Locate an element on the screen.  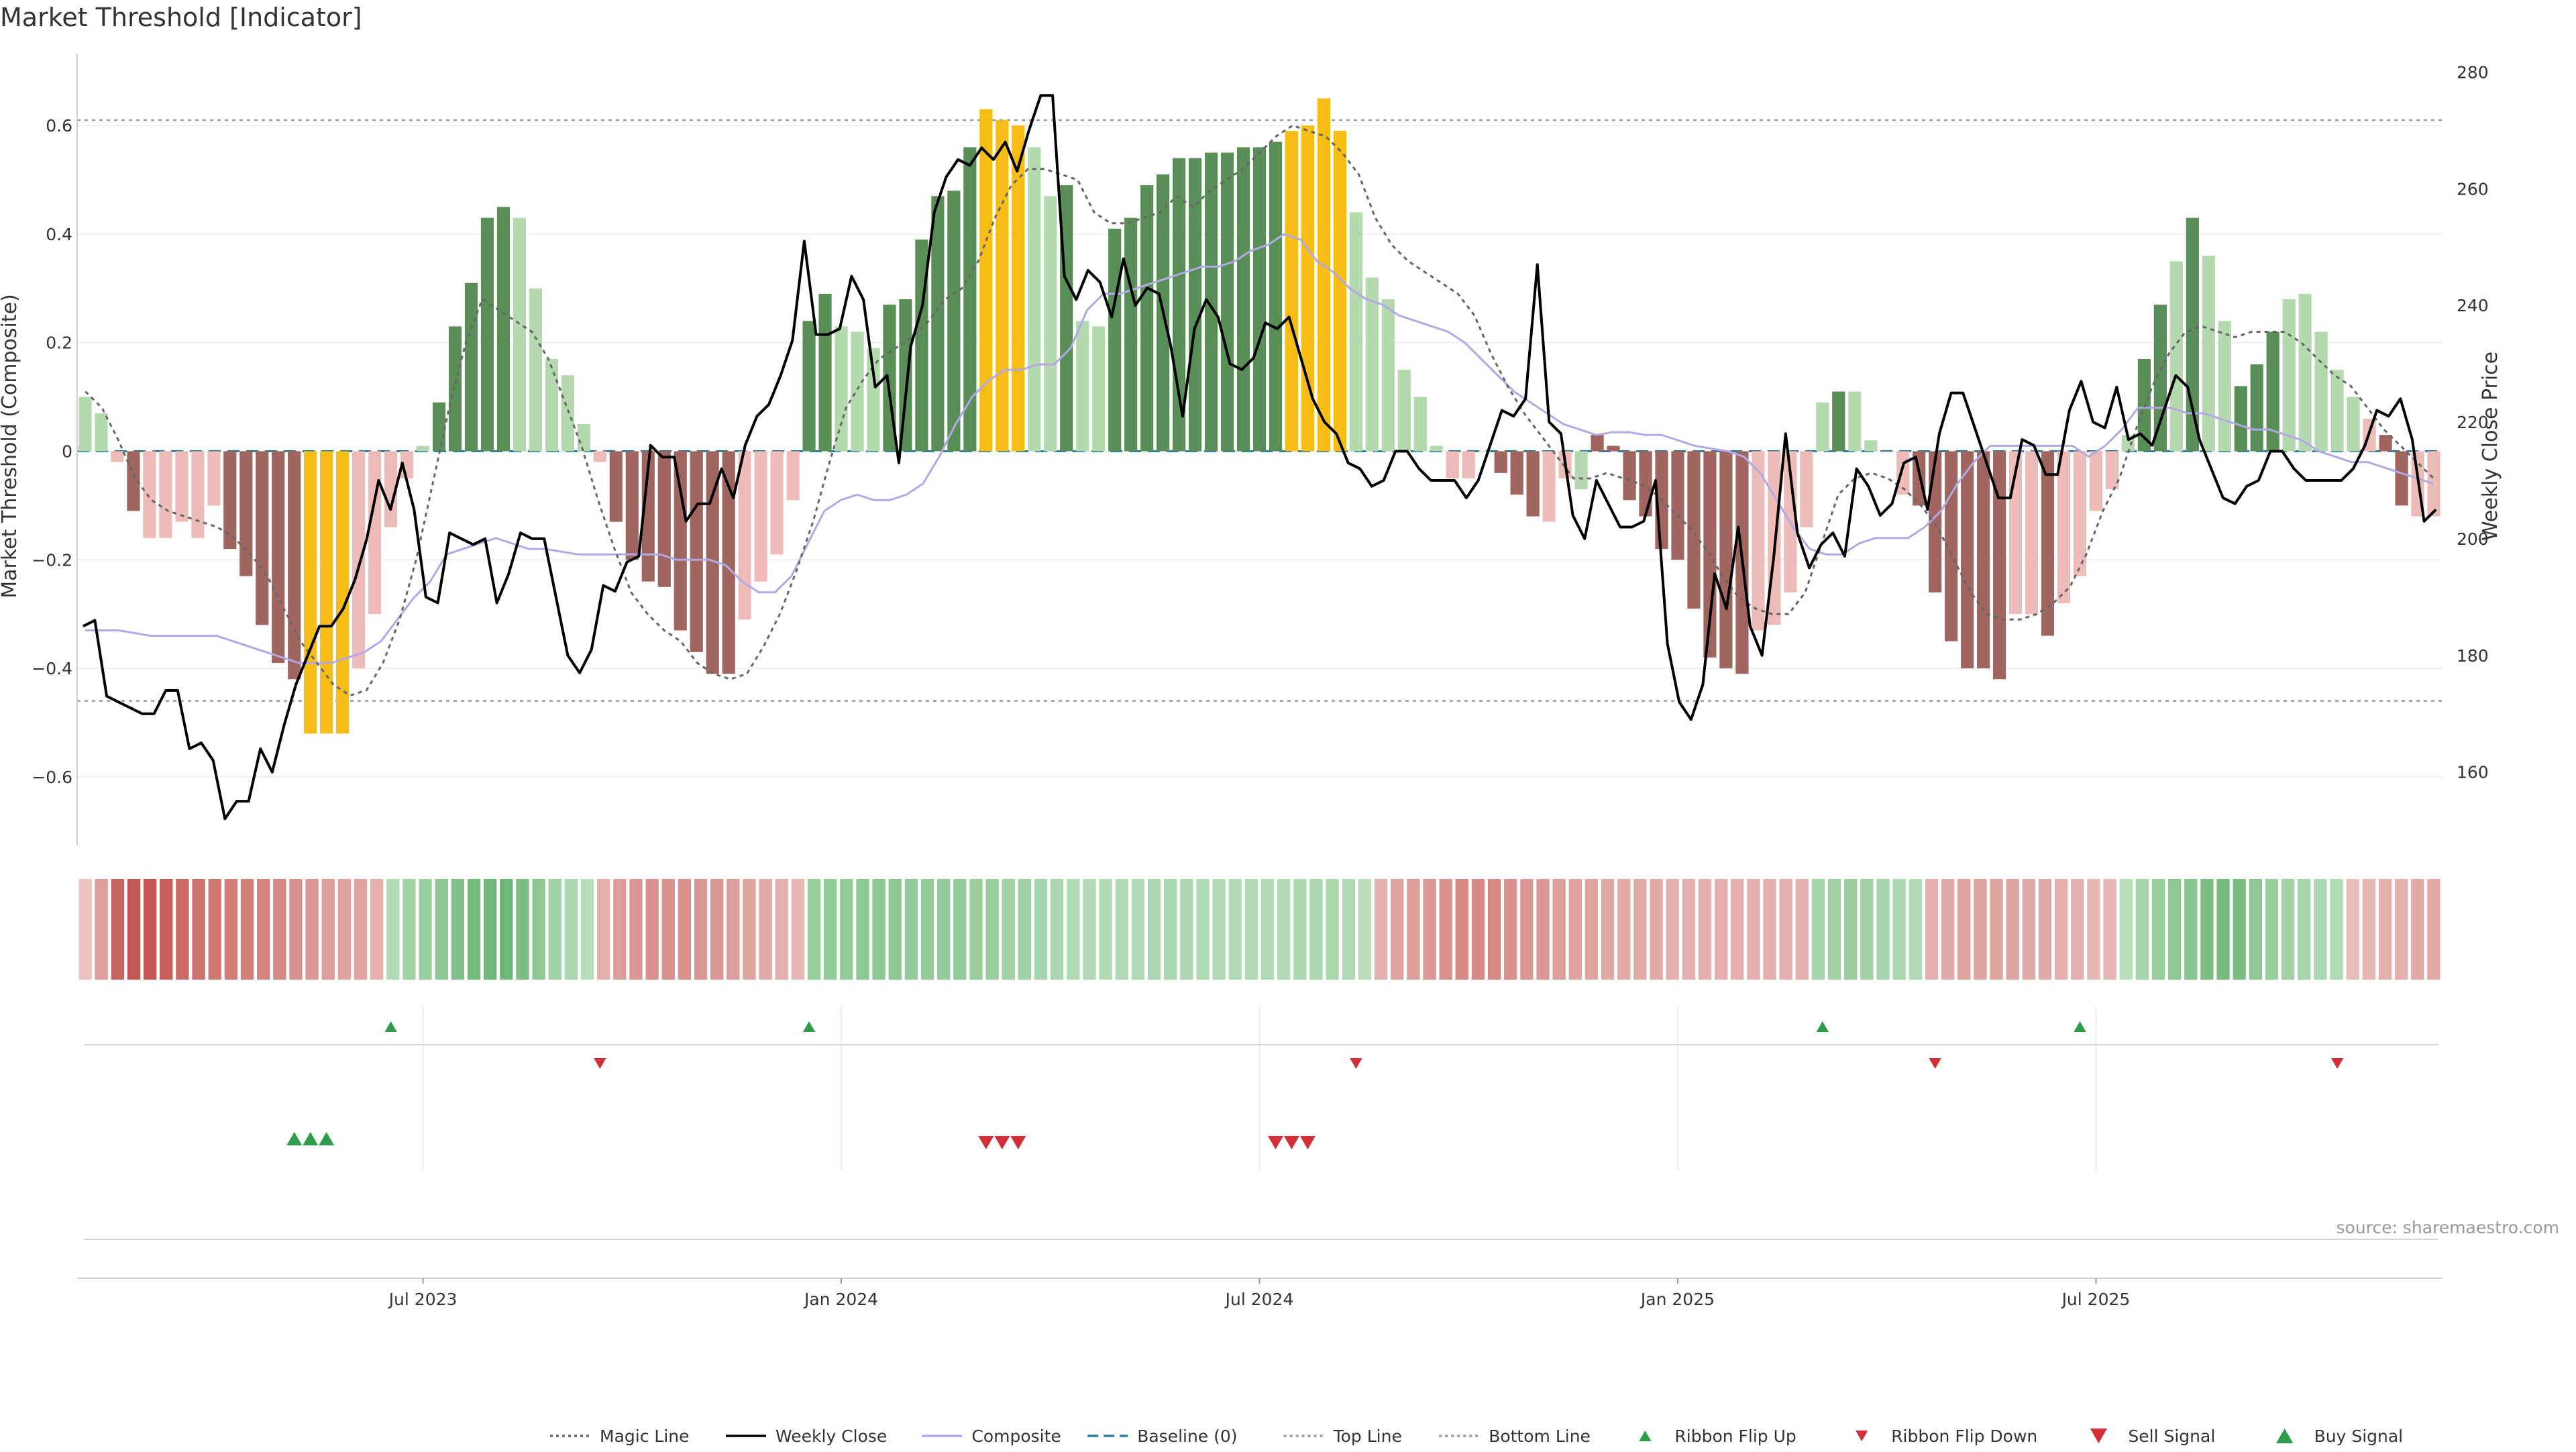
left-tick-label: 0 is located at coordinates (67, 452).